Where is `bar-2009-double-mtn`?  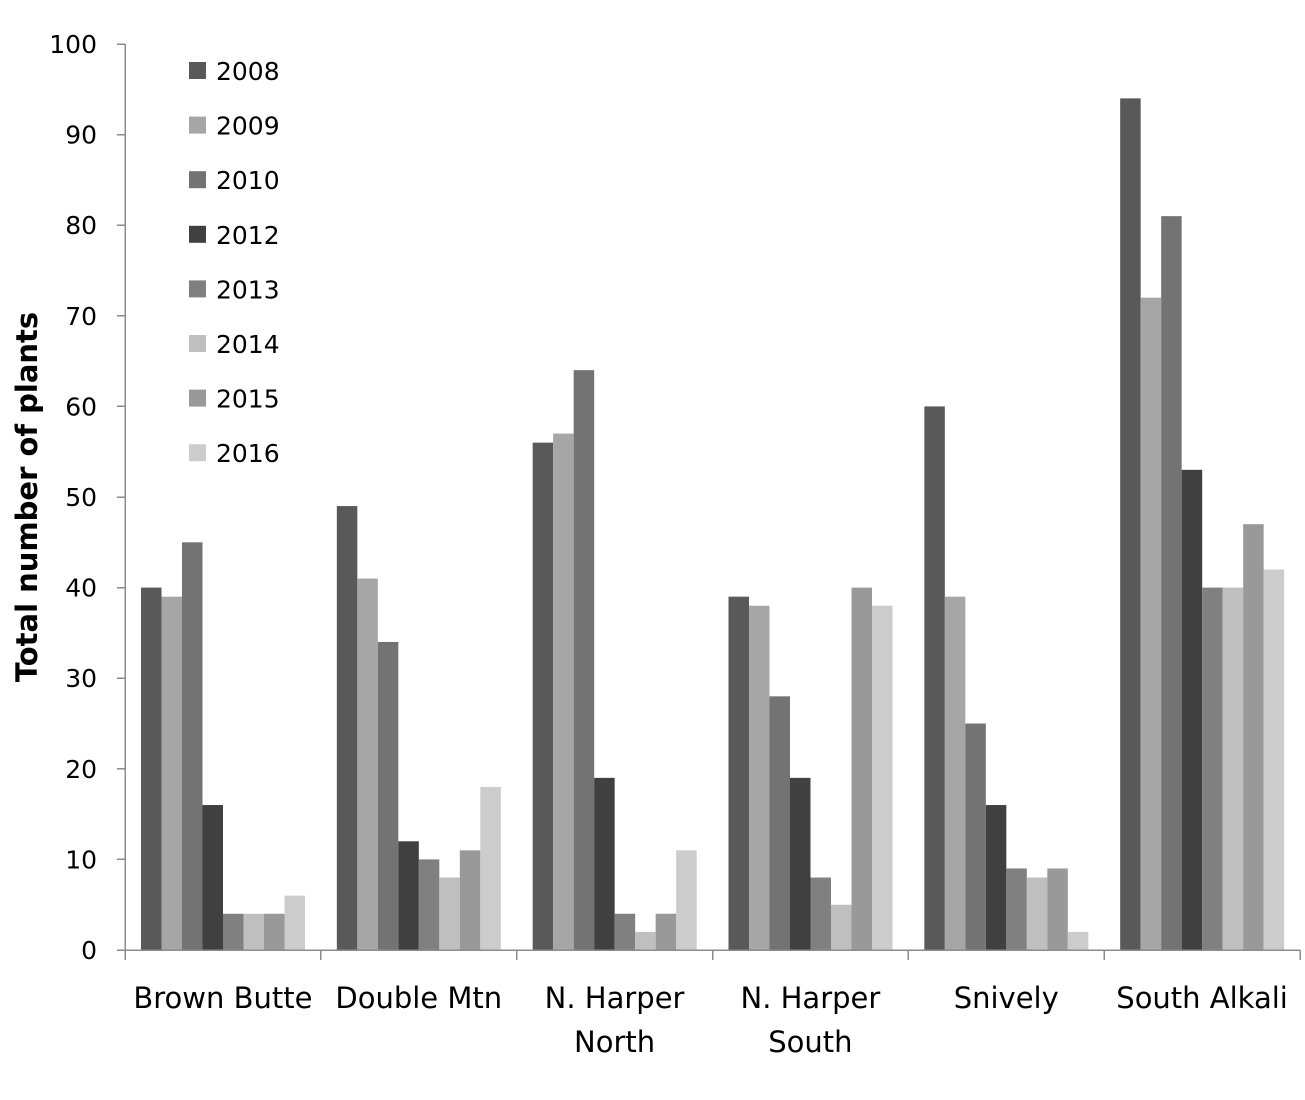
bar-2009-double-mtn is located at coordinates (367, 764).